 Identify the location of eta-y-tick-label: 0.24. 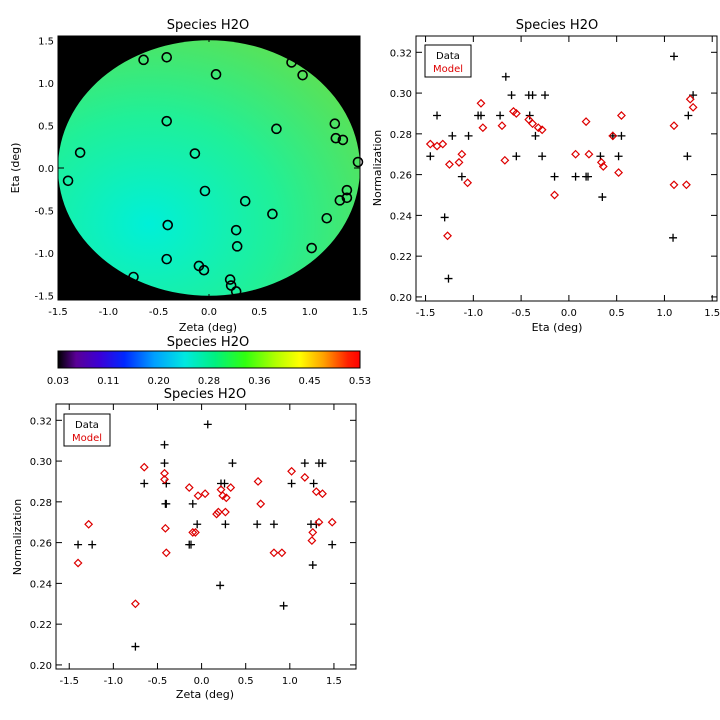
(401, 216).